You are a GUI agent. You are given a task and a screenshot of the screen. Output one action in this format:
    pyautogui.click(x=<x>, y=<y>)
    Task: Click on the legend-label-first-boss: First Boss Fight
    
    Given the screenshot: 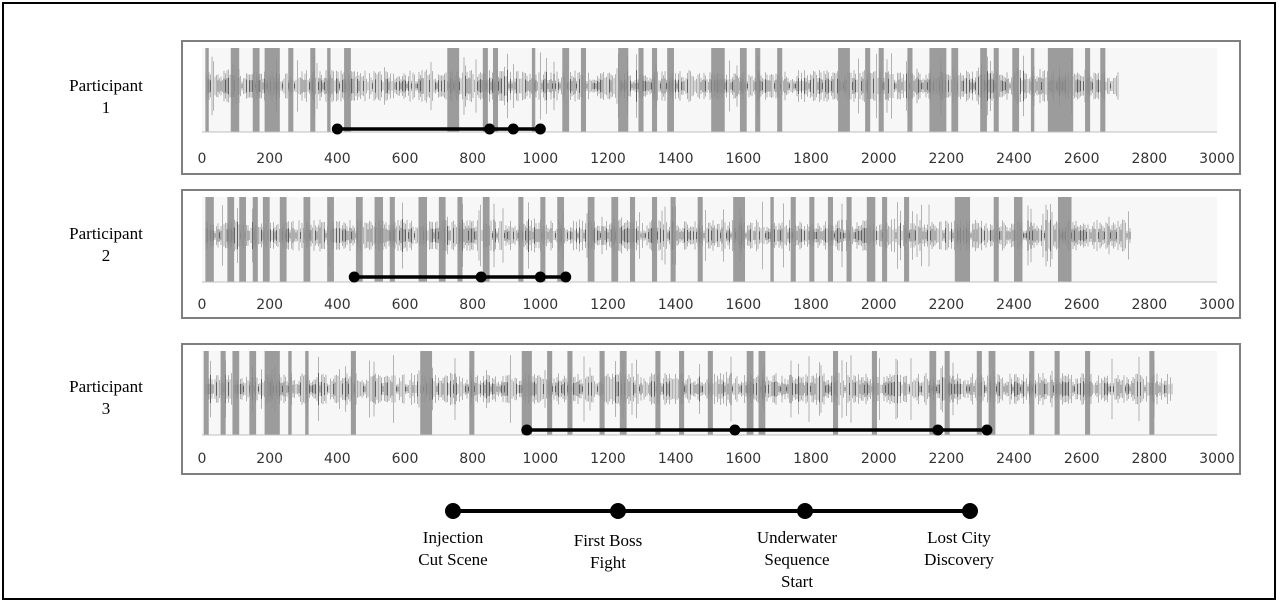 What is the action you would take?
    pyautogui.click(x=608, y=552)
    